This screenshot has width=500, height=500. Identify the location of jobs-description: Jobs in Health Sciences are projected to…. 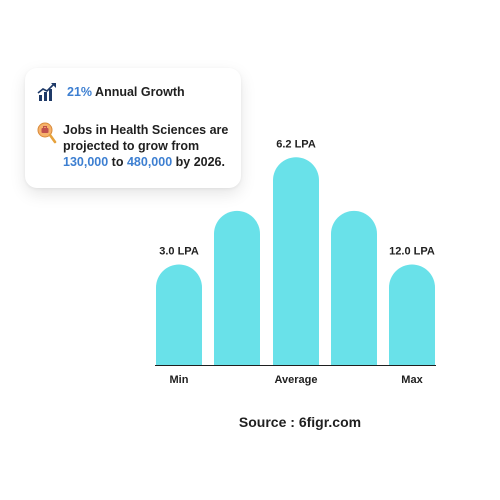
(148, 146).